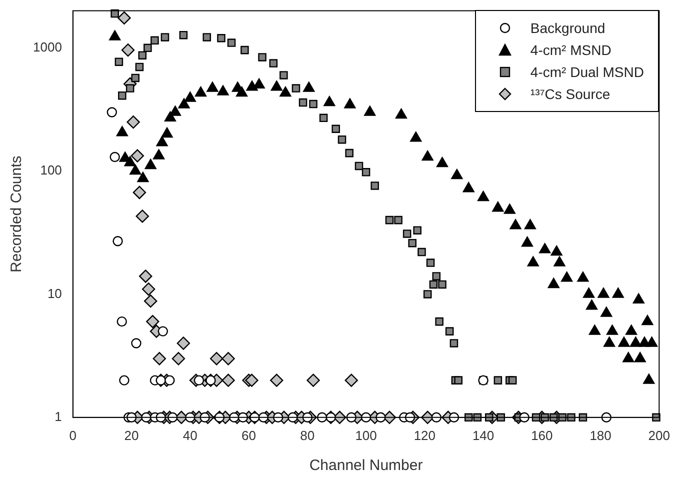 The width and height of the screenshot is (673, 483). What do you see at coordinates (54, 293) in the screenshot?
I see `y-tick-label: 10` at bounding box center [54, 293].